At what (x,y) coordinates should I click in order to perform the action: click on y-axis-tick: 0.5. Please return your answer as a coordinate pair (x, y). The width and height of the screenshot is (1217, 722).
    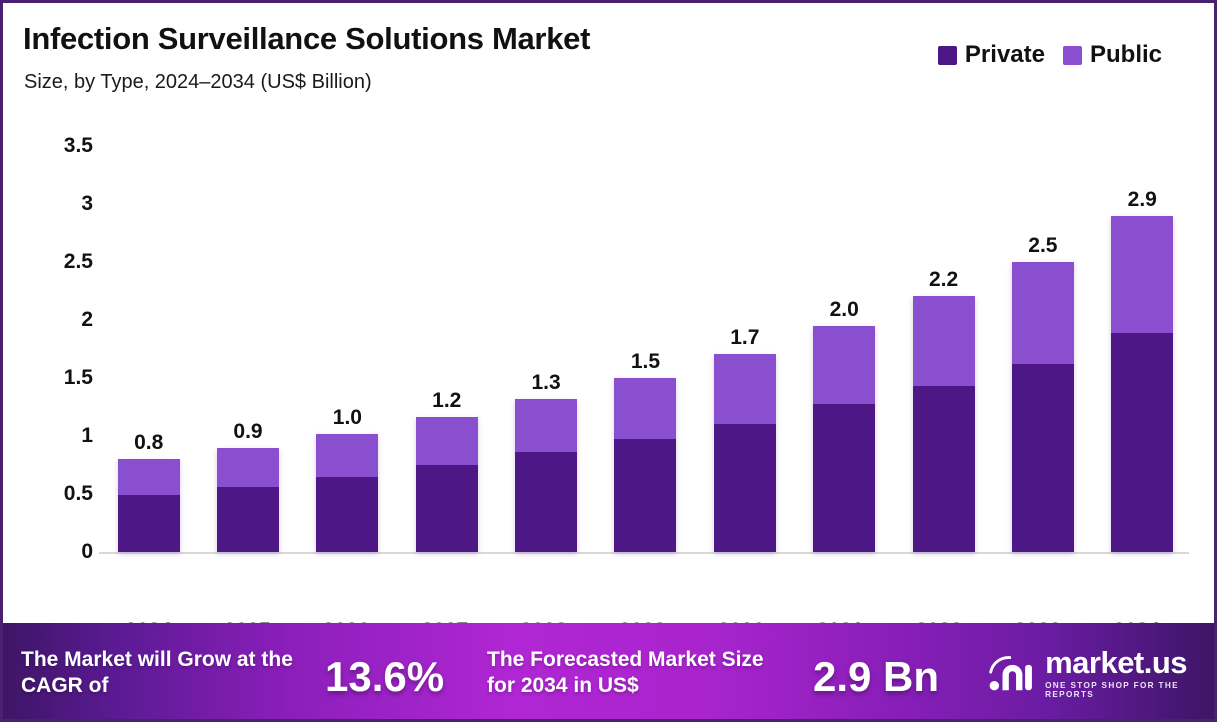
    Looking at the image, I should click on (78, 493).